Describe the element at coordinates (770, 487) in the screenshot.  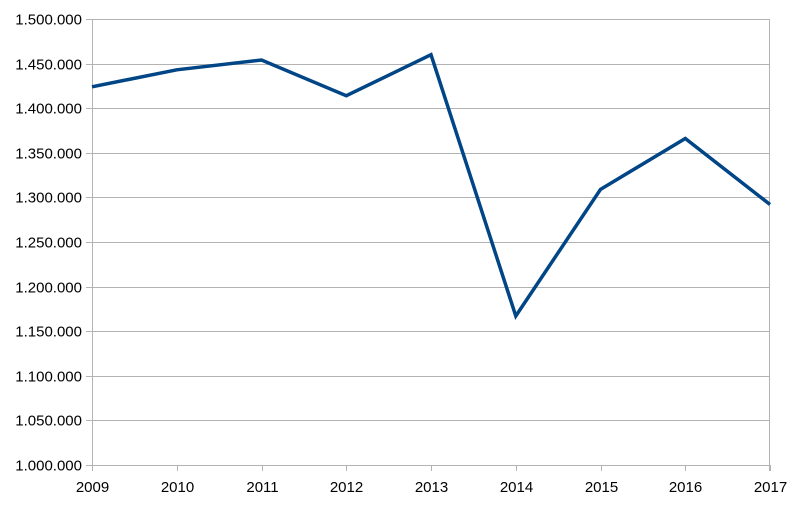
I see `x-tick-label: 2017` at that location.